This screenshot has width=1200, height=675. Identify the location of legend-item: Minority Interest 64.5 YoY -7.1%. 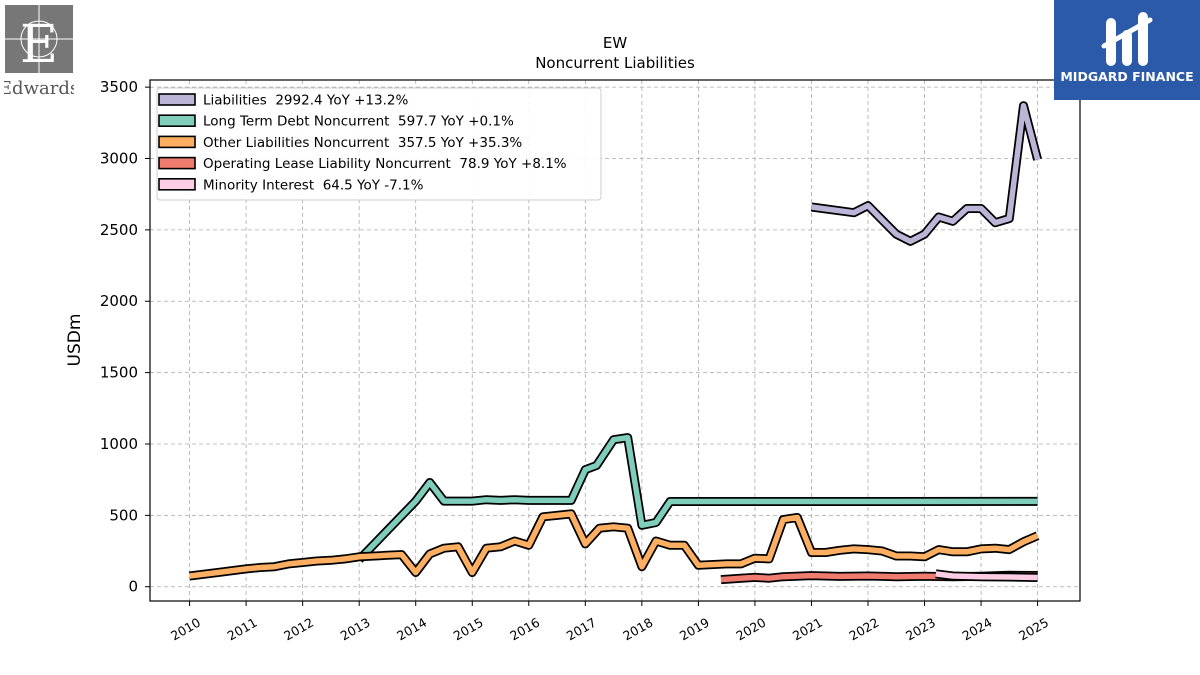
(291, 185).